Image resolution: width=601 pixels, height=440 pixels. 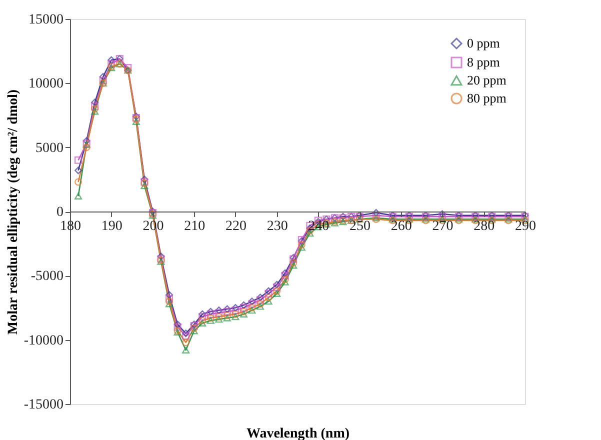 I want to click on y-tick-label: -15000, so click(x=44, y=405).